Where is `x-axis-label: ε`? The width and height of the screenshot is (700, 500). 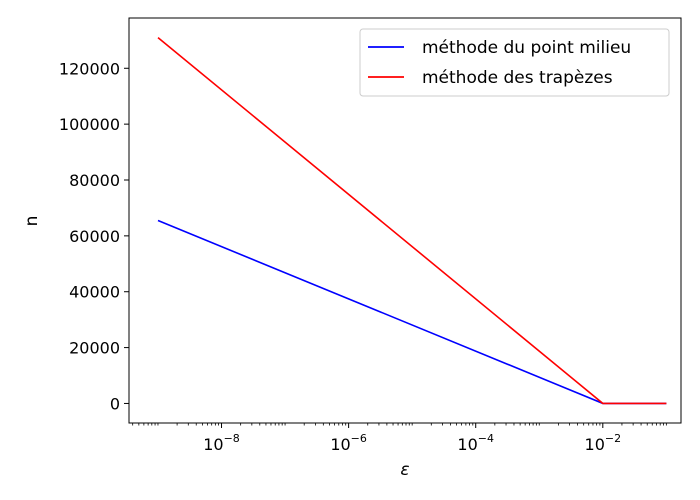 x-axis-label: ε is located at coordinates (404, 470).